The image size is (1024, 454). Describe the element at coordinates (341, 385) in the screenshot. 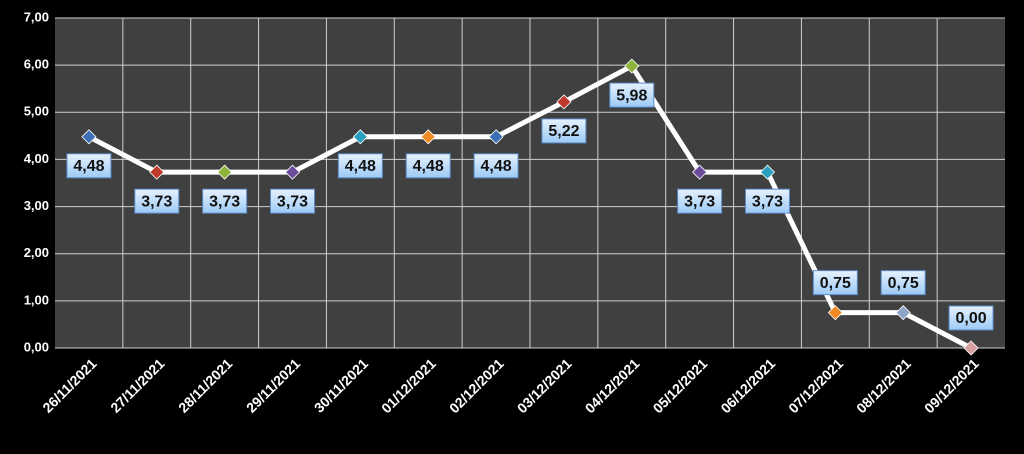

I see `x-tick-label: 30/11/2021` at that location.